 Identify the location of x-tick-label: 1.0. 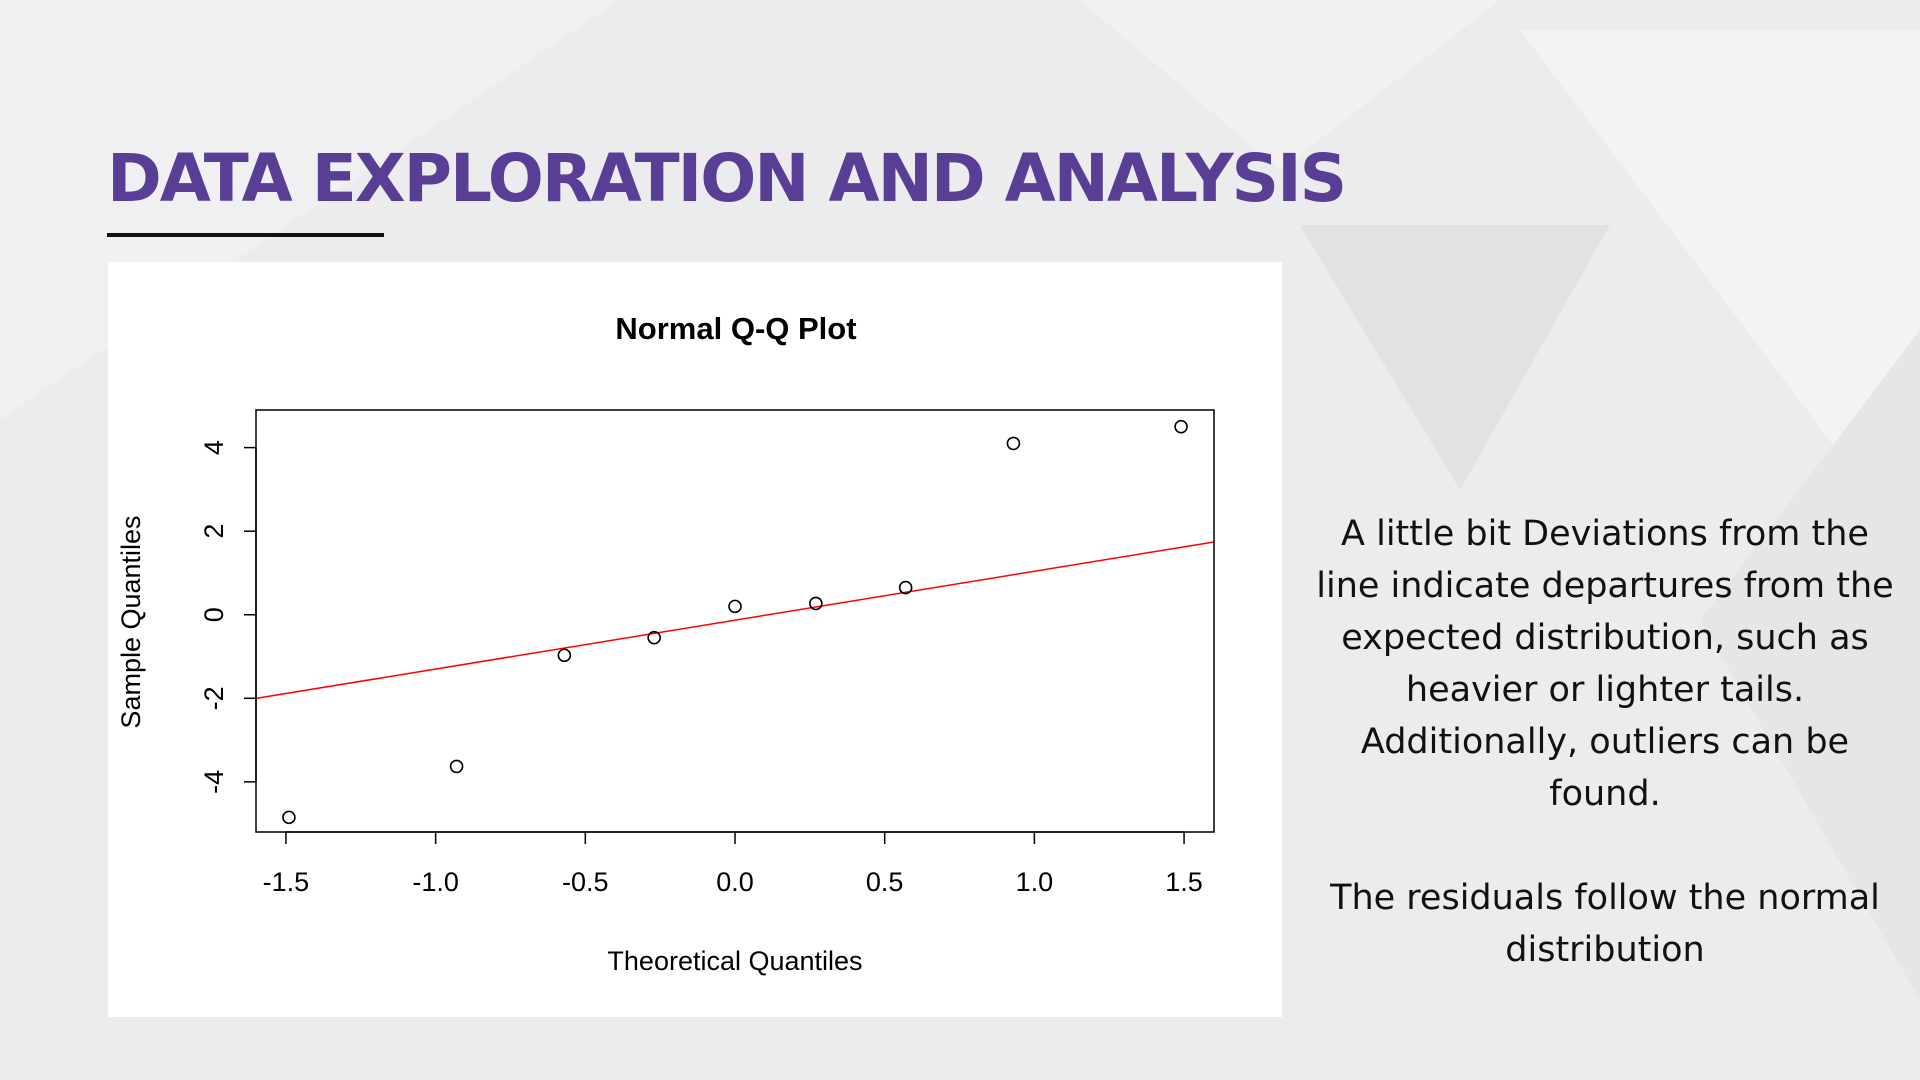
(1035, 882).